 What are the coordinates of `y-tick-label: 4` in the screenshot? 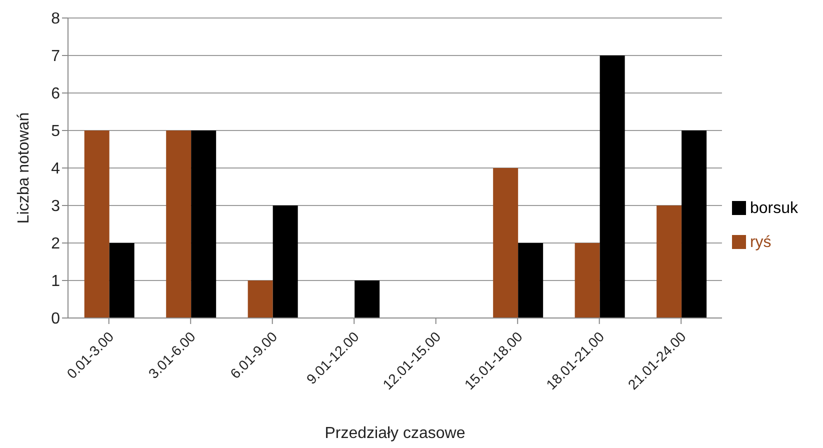 It's located at (55, 169).